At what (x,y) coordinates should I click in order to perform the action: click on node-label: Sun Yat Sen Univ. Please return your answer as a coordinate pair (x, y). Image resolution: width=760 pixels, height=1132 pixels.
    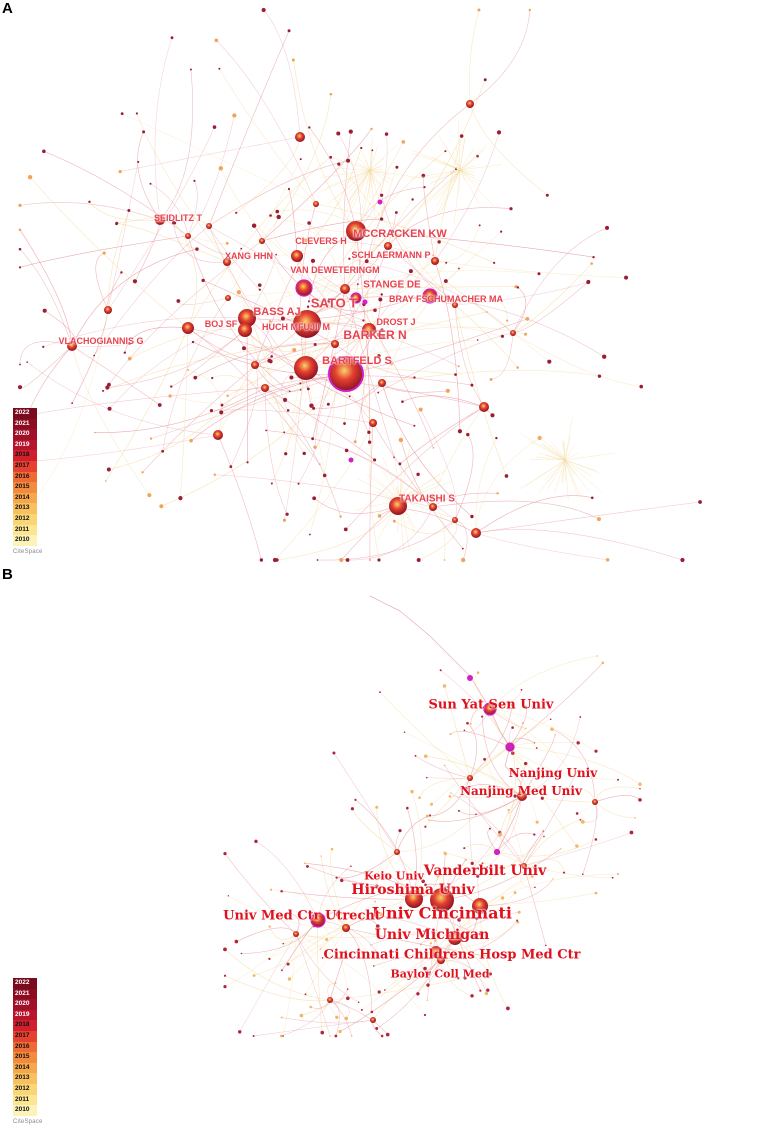
    Looking at the image, I should click on (491, 705).